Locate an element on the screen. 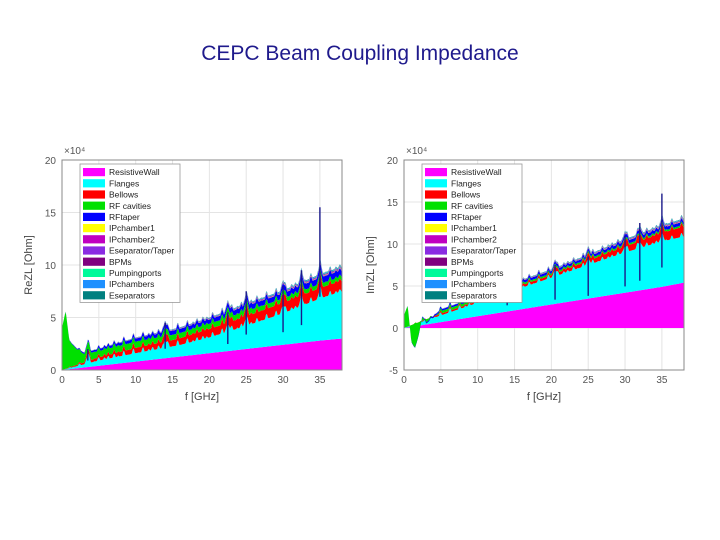 The image size is (720, 540). area-rf-cavities is located at coordinates (202, 319).